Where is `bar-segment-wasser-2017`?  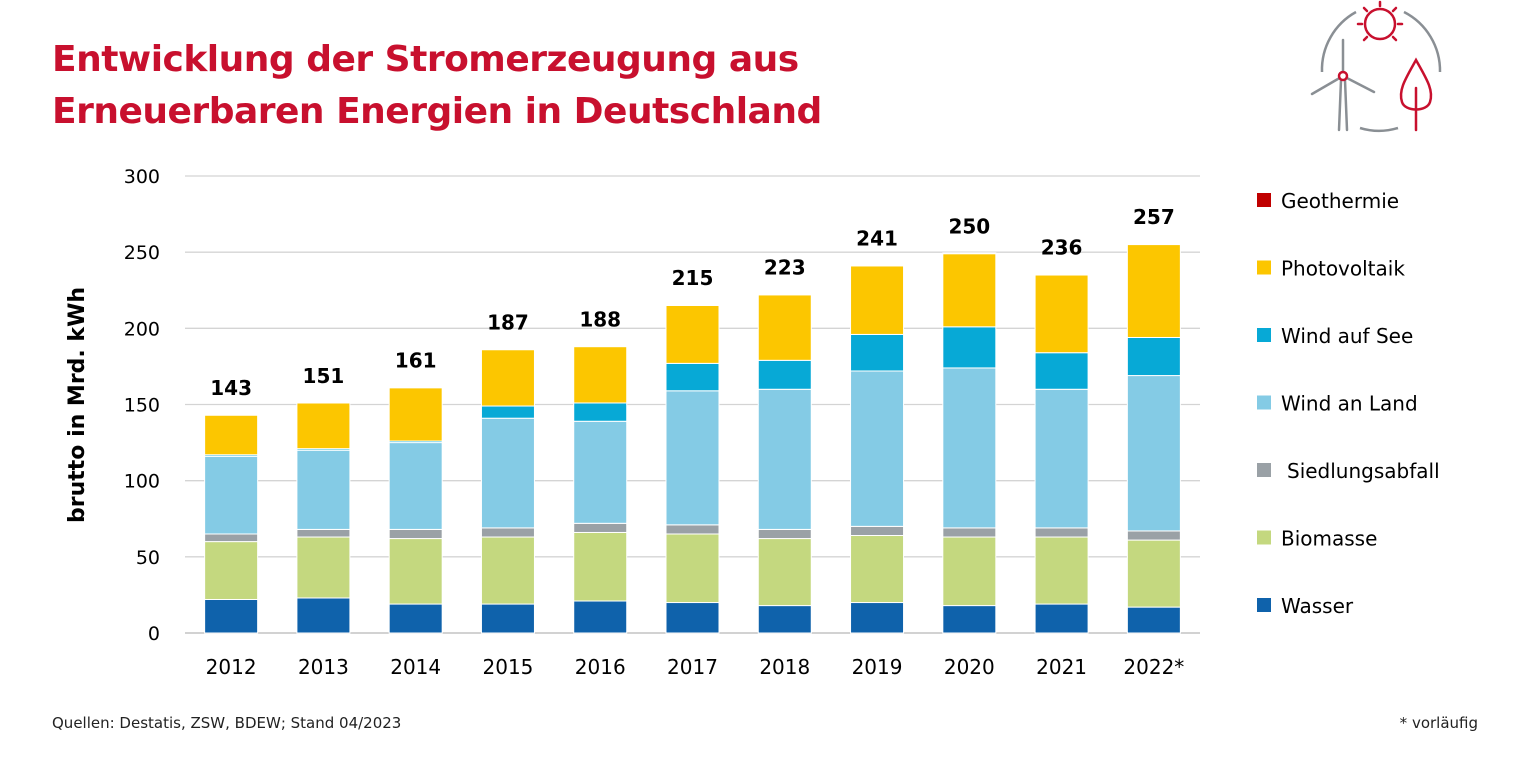
bar-segment-wasser-2017 is located at coordinates (692, 618).